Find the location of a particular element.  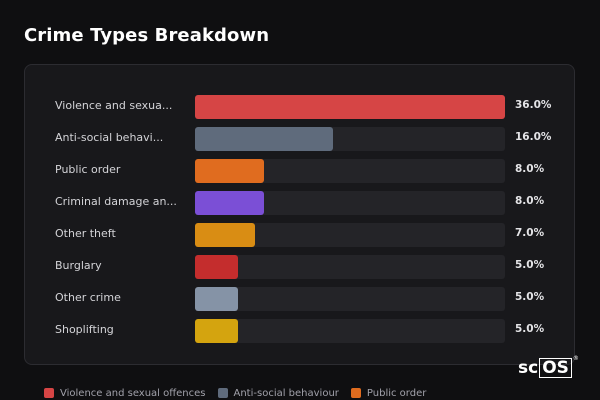

bar-category-label: Burglary is located at coordinates (78, 265).